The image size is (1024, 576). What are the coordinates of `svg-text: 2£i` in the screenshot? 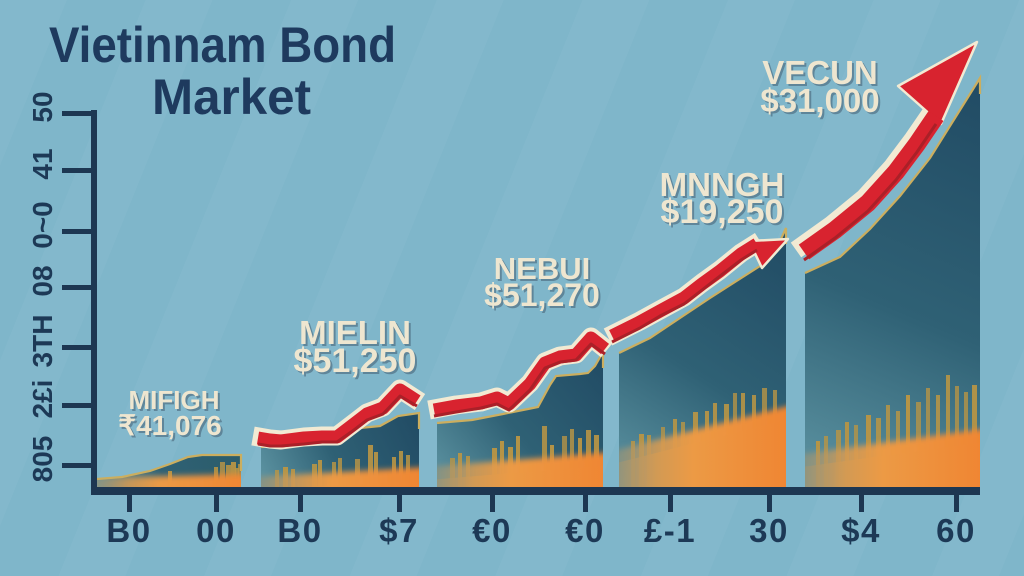 It's located at (42, 399).